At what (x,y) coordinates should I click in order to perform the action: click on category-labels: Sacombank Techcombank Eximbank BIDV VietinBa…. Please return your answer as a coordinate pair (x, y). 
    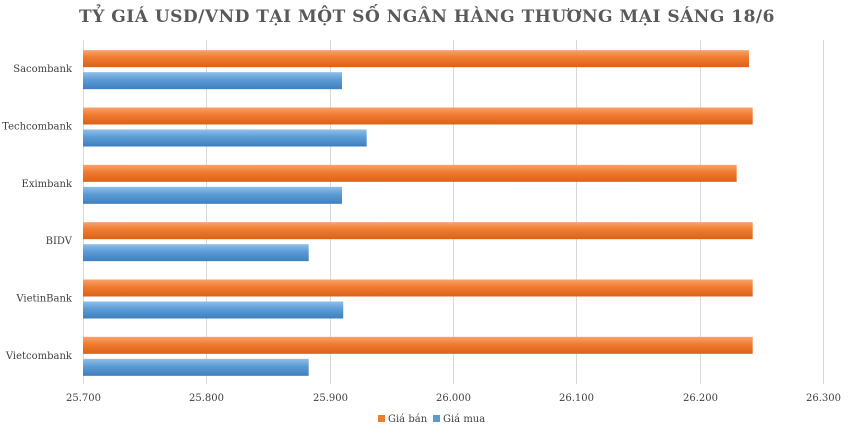
    Looking at the image, I should click on (37, 213).